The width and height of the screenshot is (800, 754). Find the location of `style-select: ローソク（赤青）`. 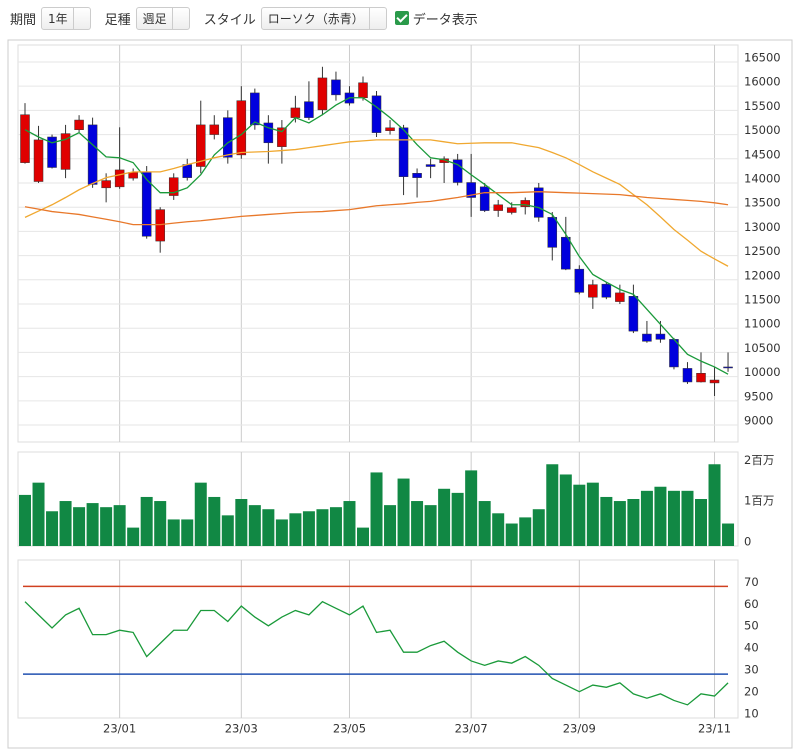

style-select: ローソク（赤青） is located at coordinates (323, 18).